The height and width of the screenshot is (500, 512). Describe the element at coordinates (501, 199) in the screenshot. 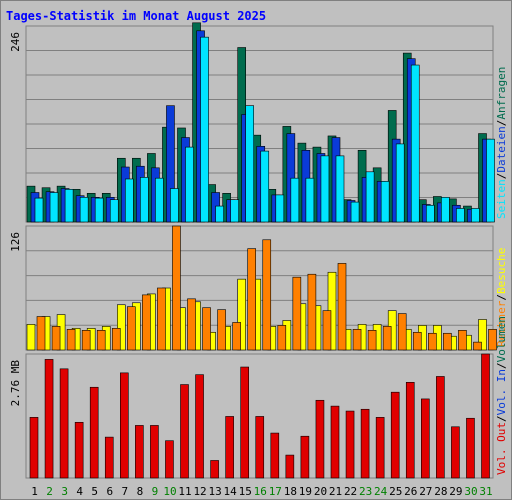

I see `legend-seiten: Seiten` at that location.